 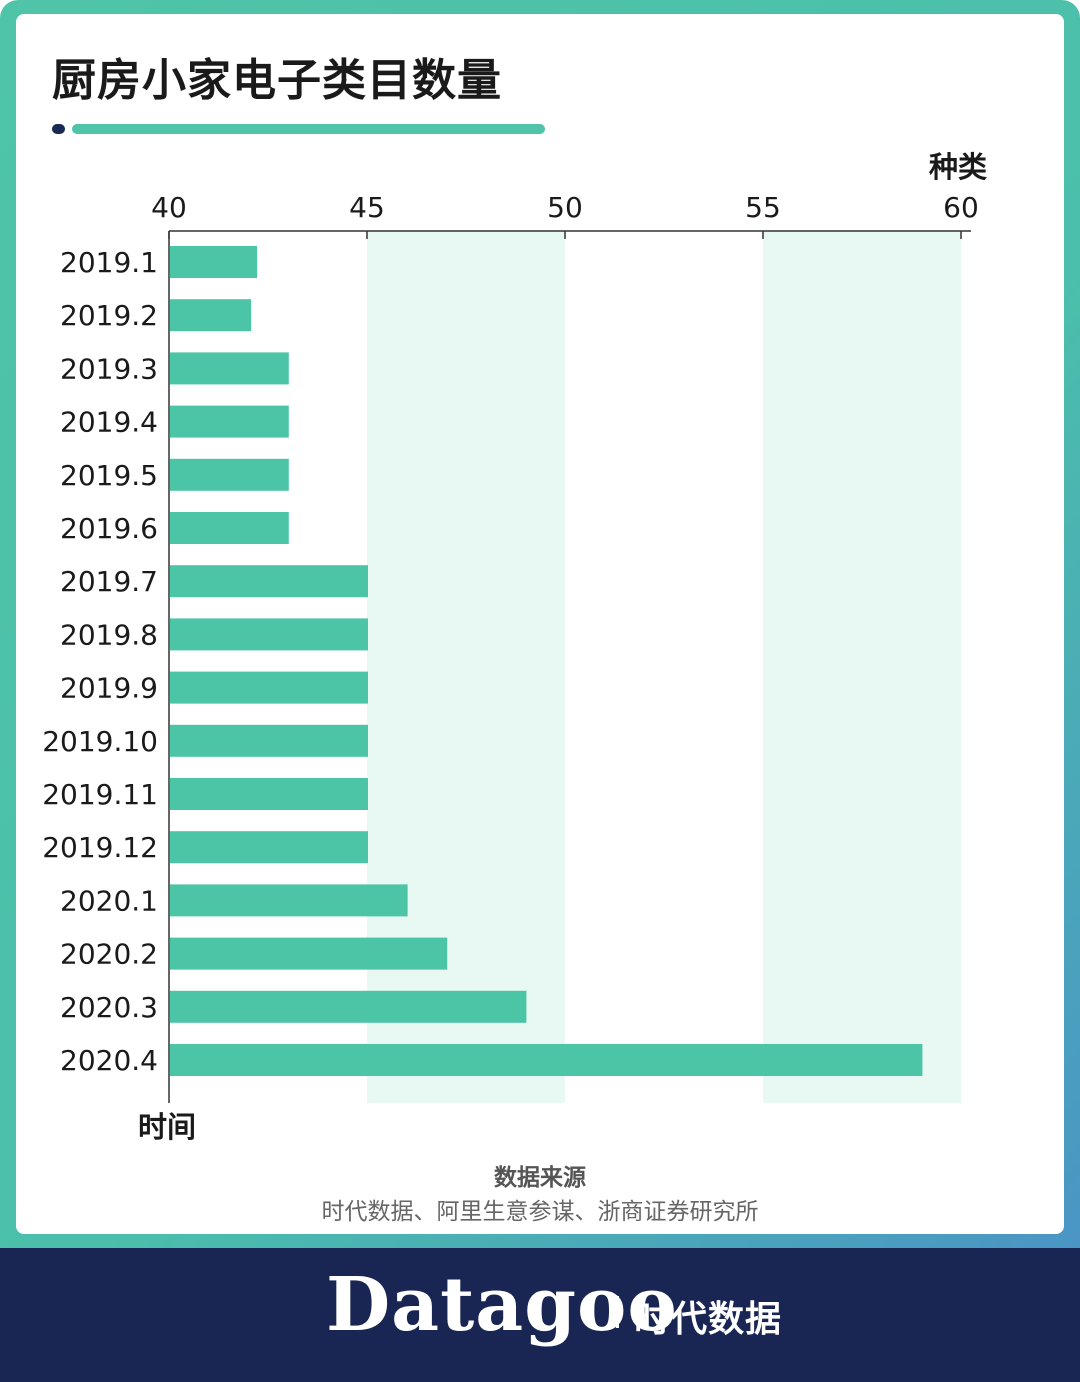 I want to click on y-tick-label: 2020.1, so click(x=109, y=900).